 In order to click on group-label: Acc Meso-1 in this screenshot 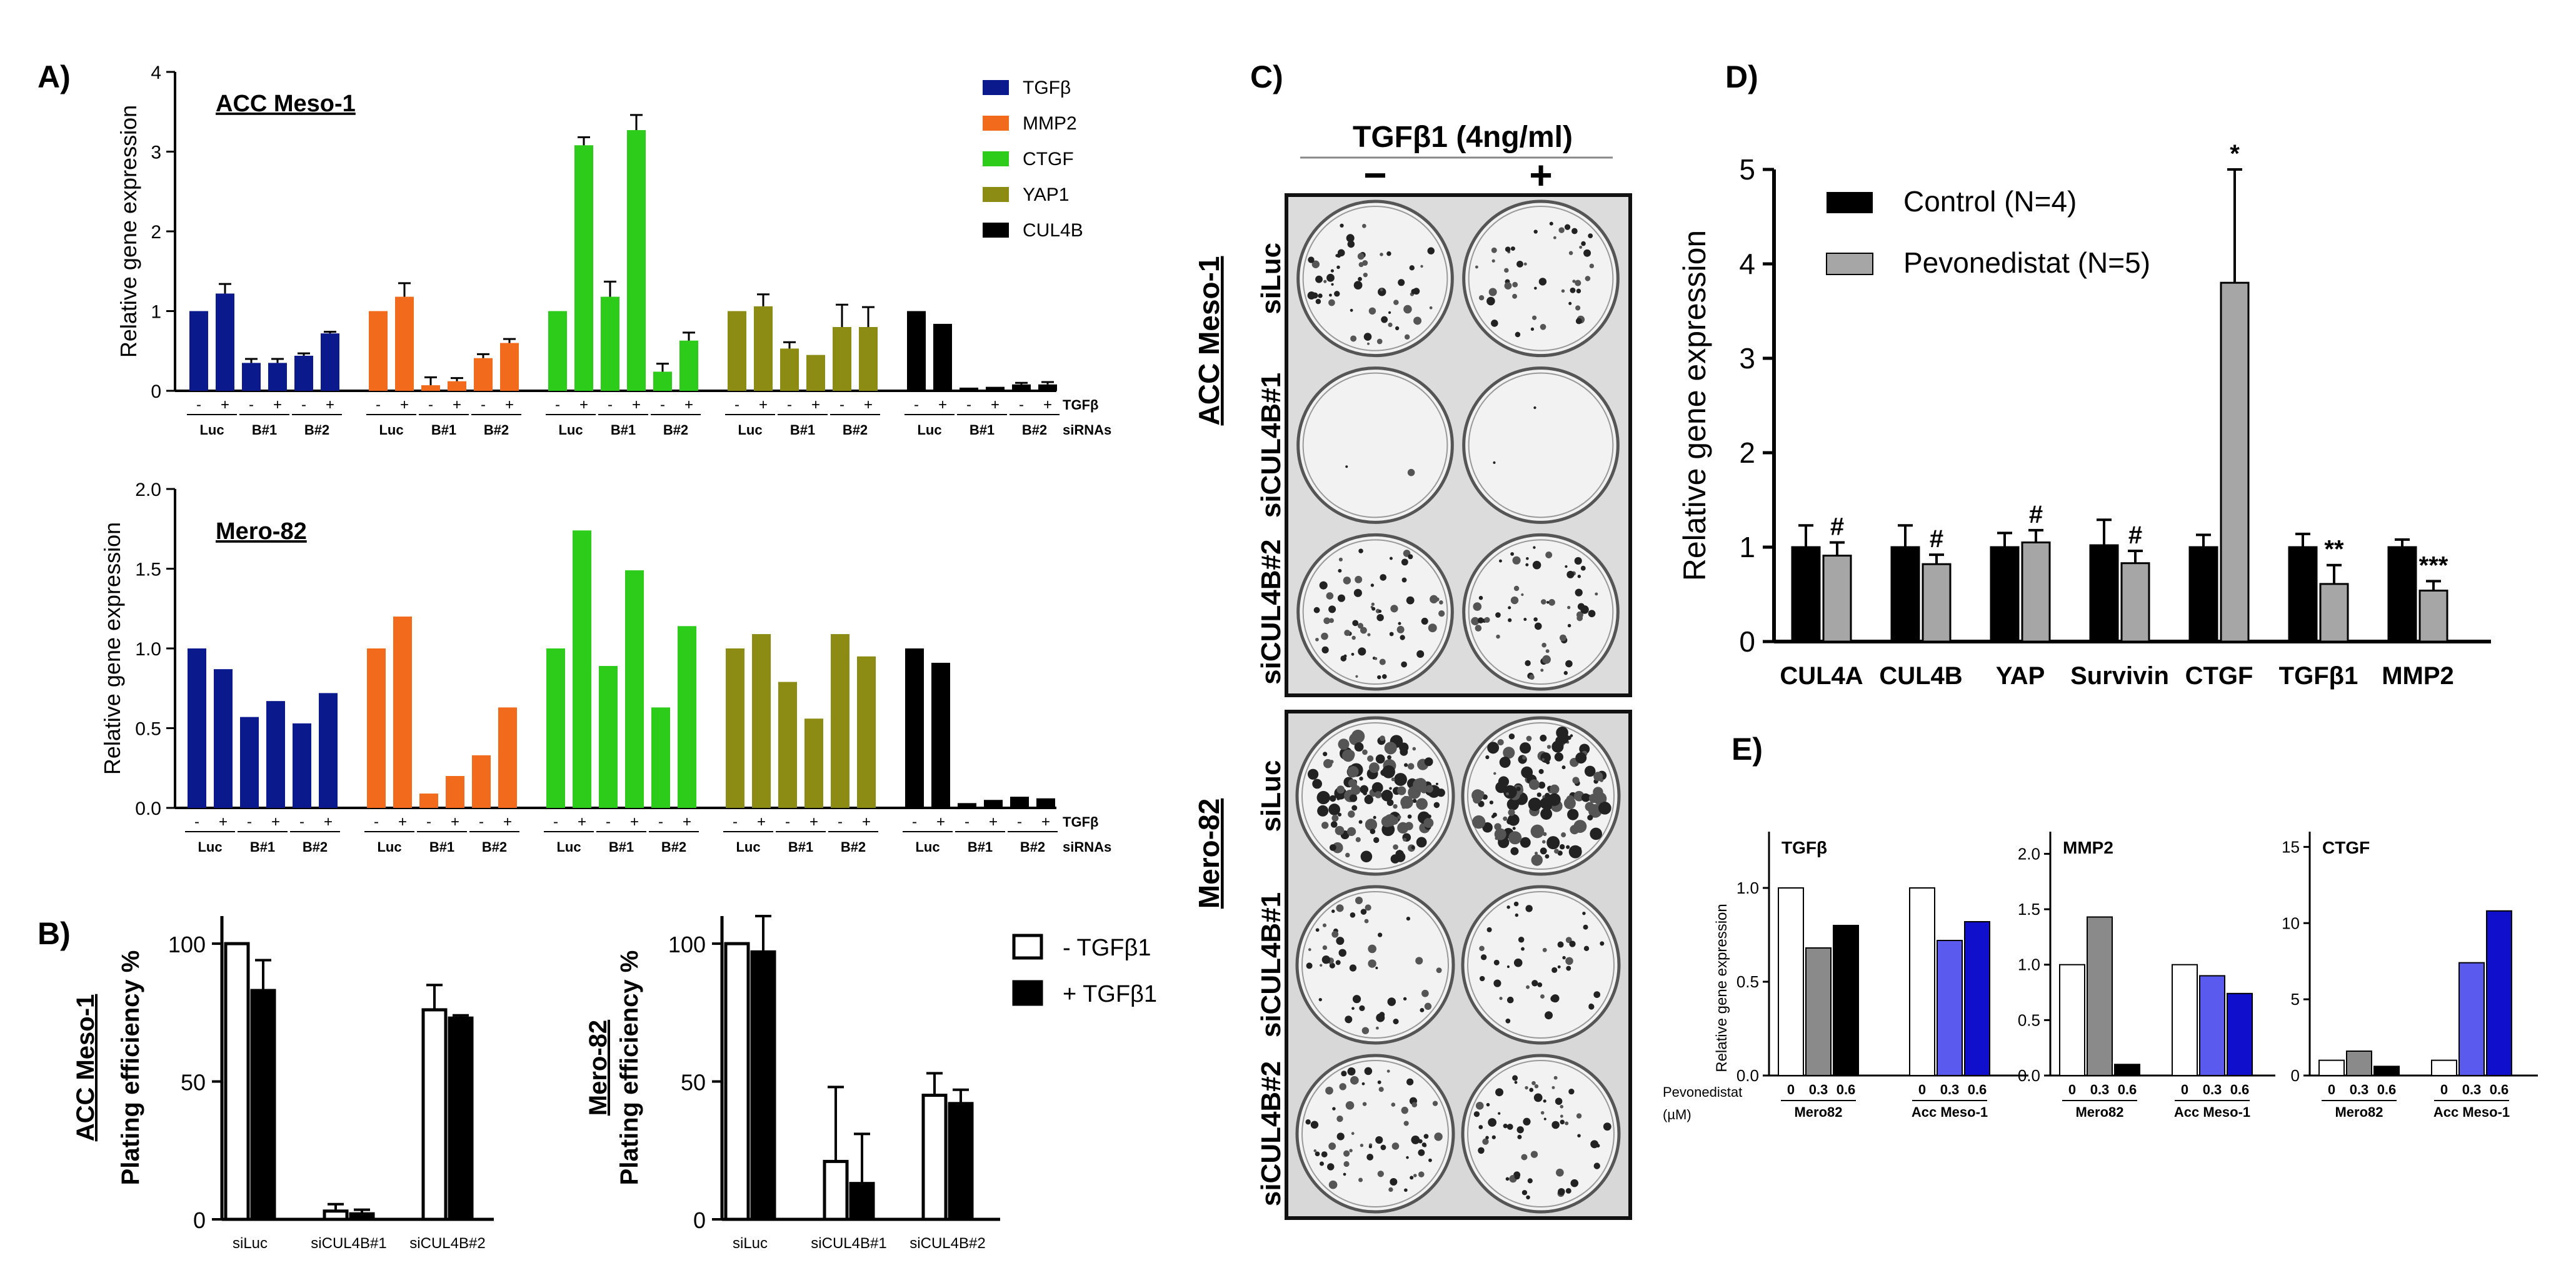, I will do `click(2212, 1112)`.